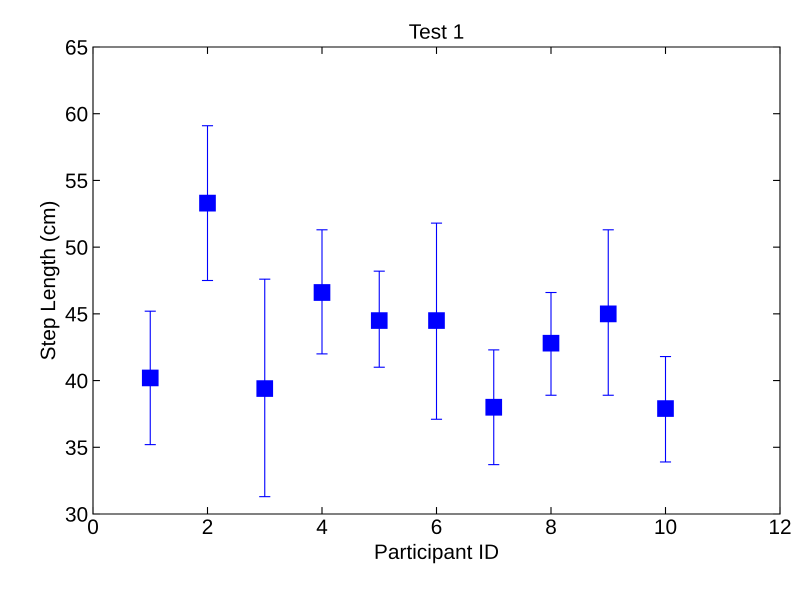 Image resolution: width=811 pixels, height=594 pixels. Describe the element at coordinates (437, 554) in the screenshot. I see `x-axis-title: Participant ID` at that location.